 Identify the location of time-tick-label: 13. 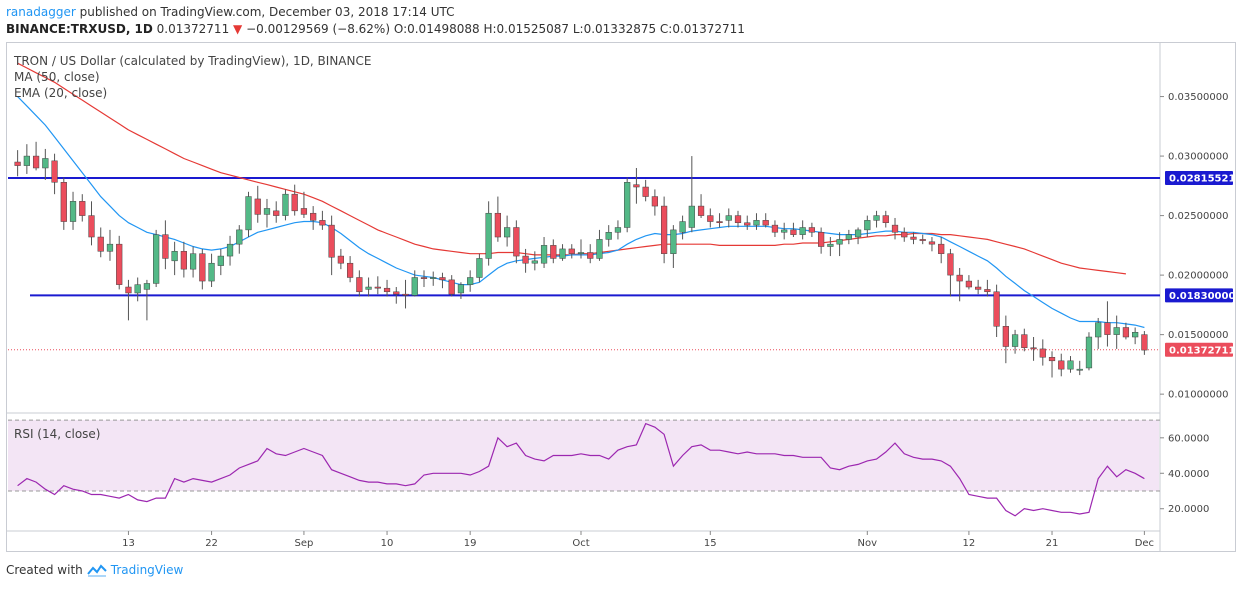
(128, 543).